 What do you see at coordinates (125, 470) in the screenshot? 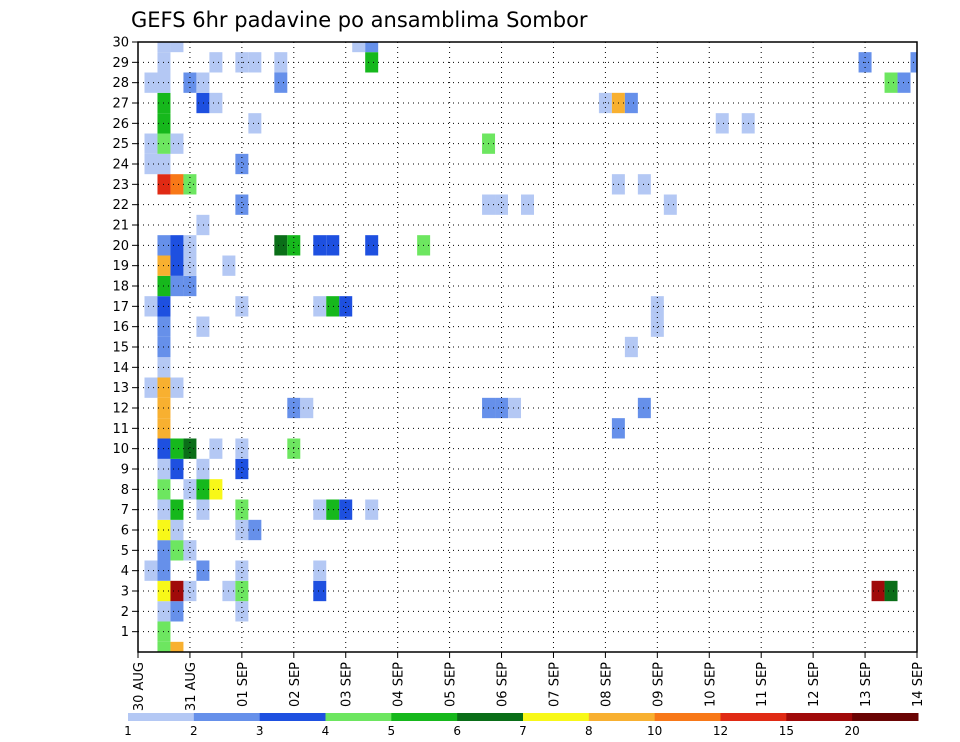
I see `y-tick-label: 9` at bounding box center [125, 470].